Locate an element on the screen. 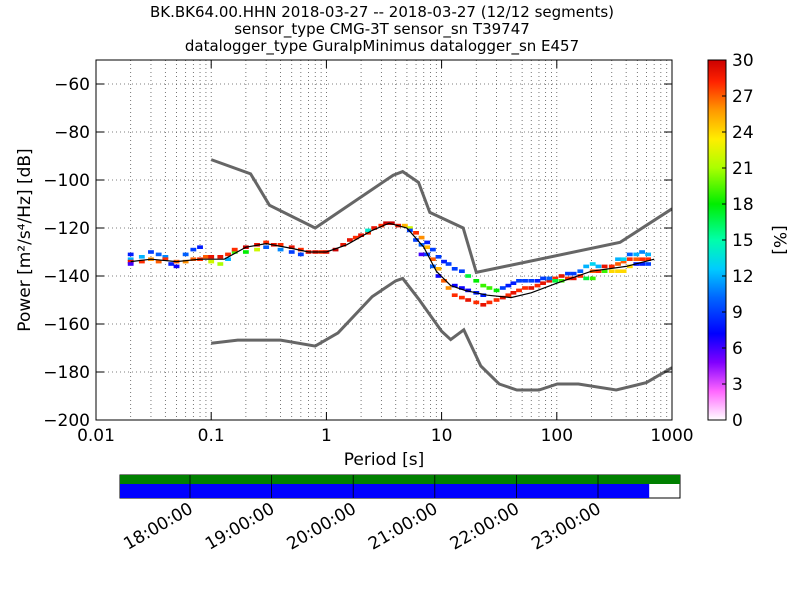 This screenshot has height=600, width=800. coverage-bar is located at coordinates (400, 479).